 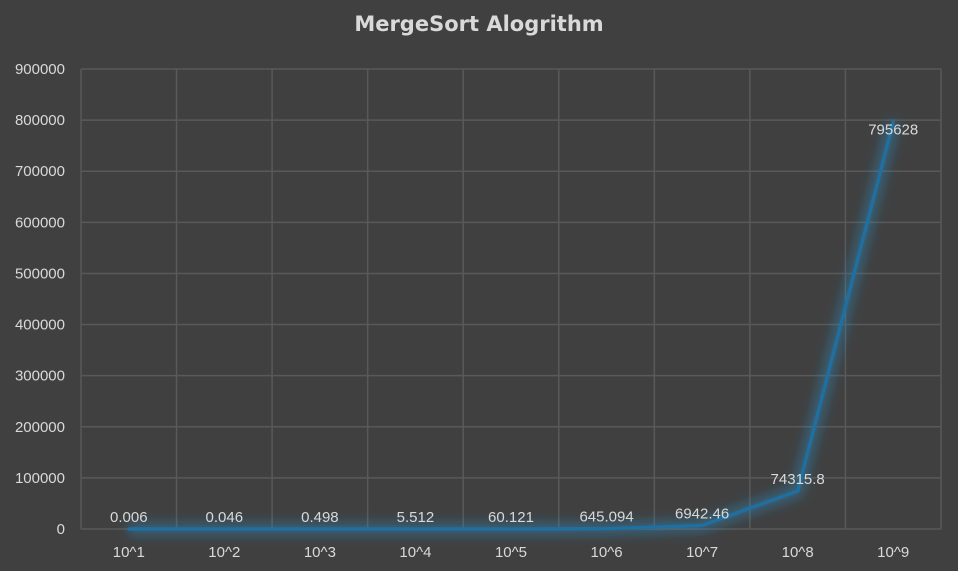 What do you see at coordinates (415, 552) in the screenshot?
I see `x-tick-label: 10^4` at bounding box center [415, 552].